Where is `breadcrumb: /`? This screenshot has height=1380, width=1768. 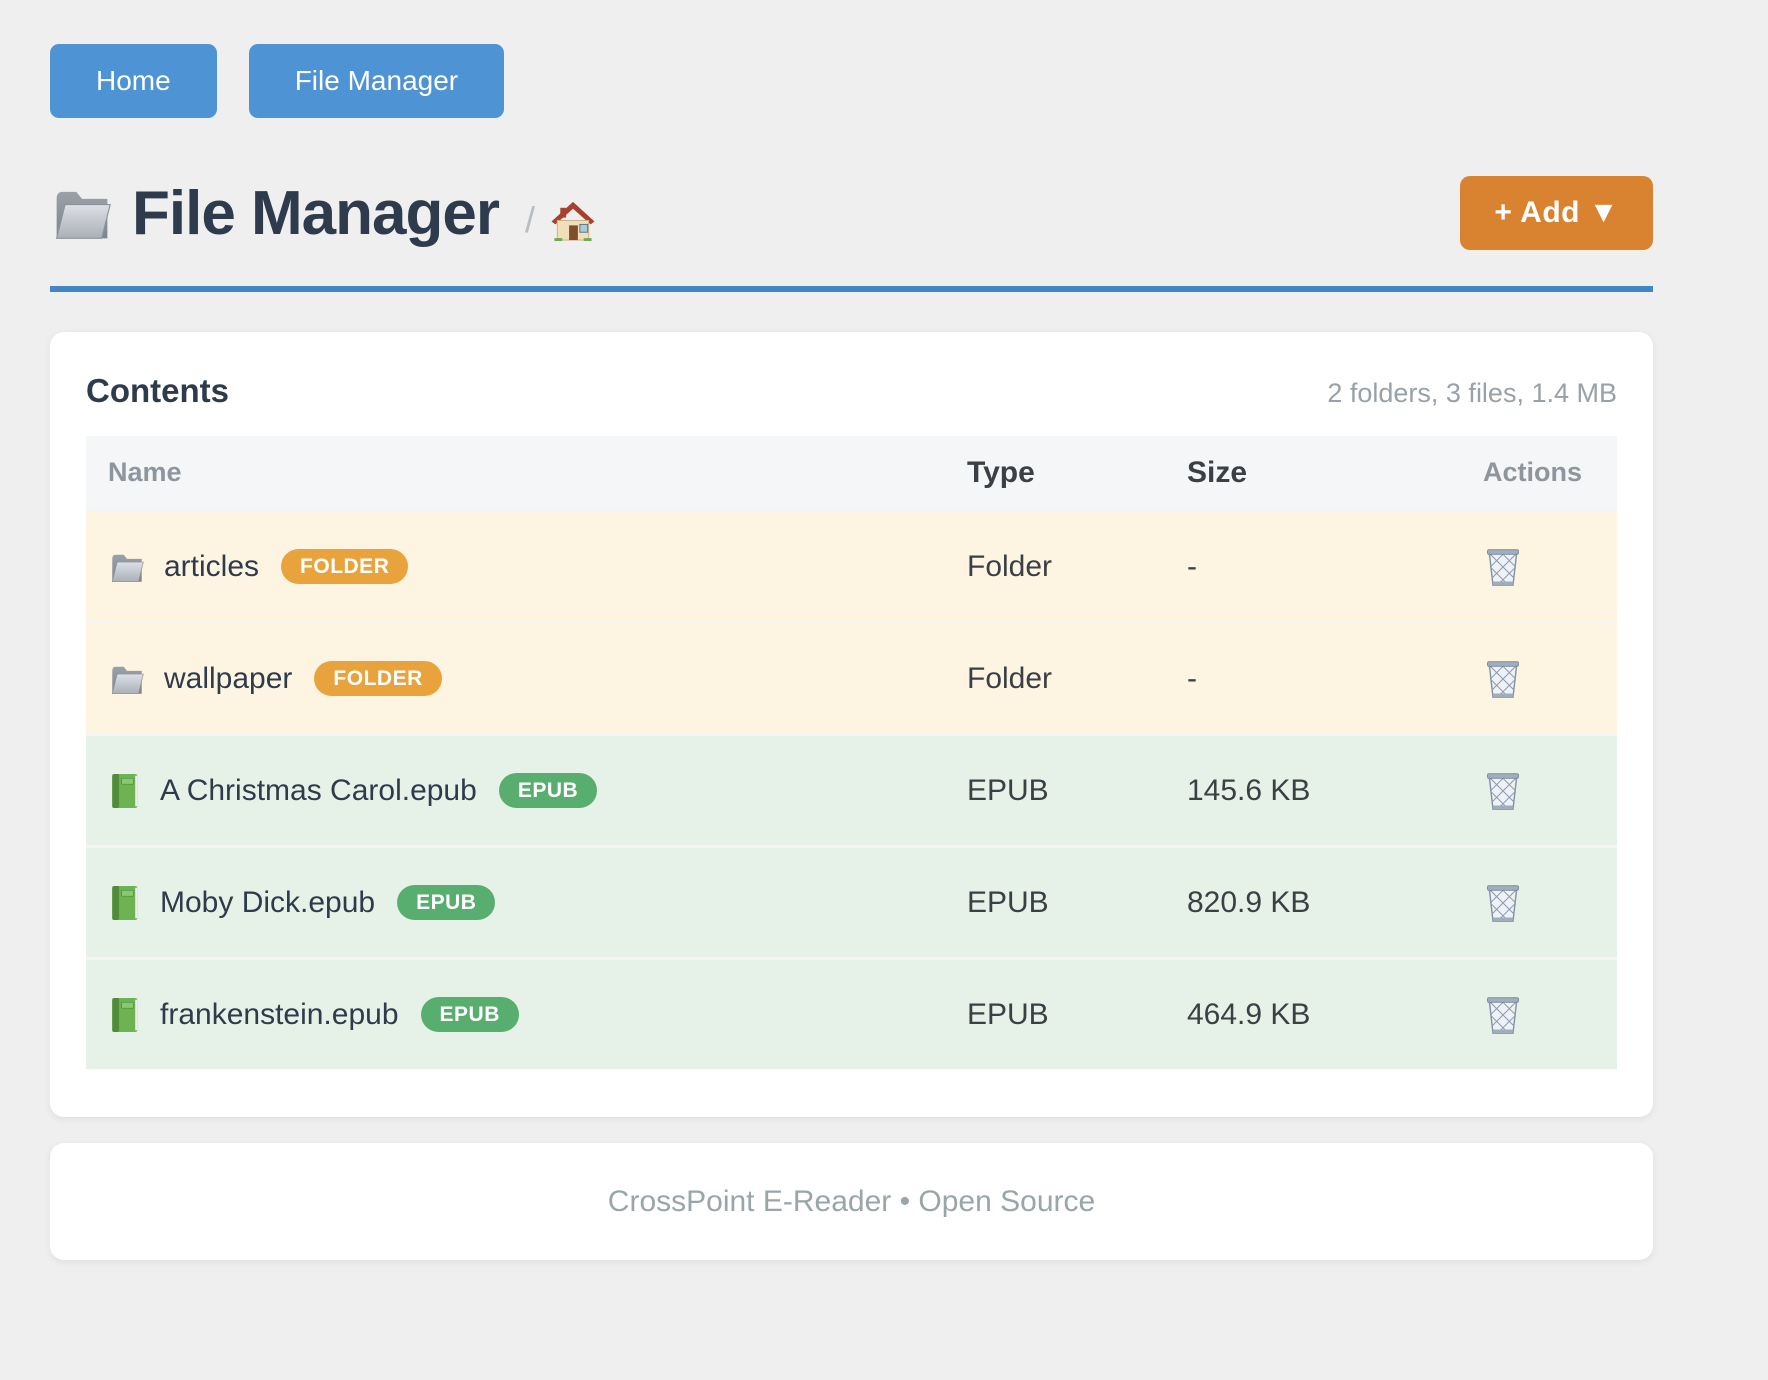
breadcrumb: / is located at coordinates (560, 220).